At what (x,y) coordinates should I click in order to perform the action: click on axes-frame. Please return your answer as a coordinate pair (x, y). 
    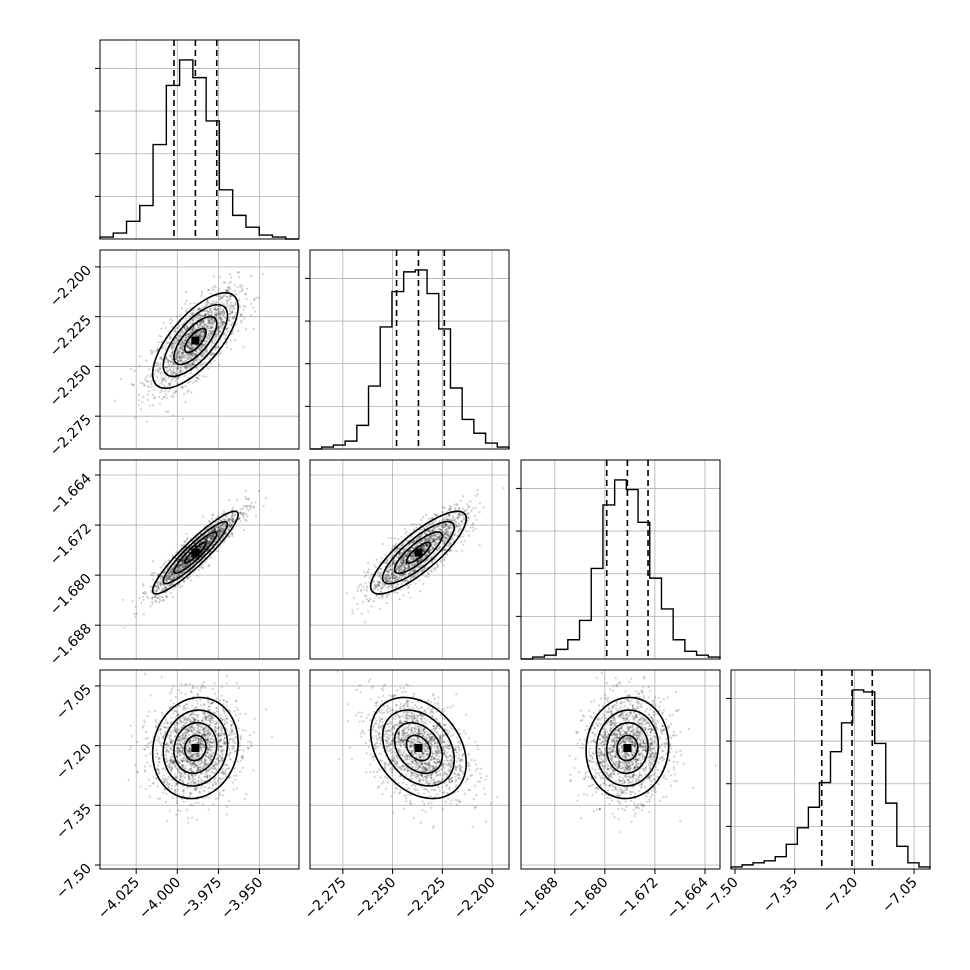
    Looking at the image, I should click on (409, 559).